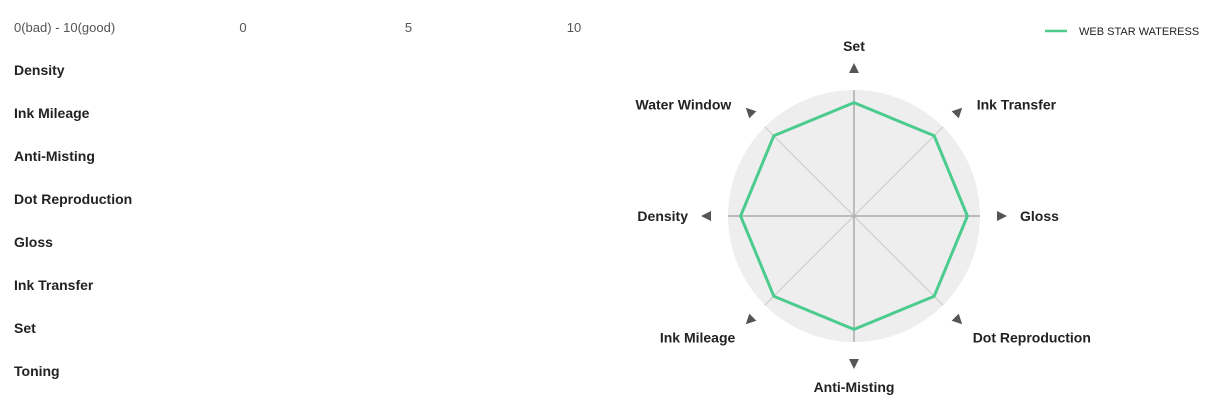 The image size is (1212, 403). What do you see at coordinates (52, 113) in the screenshot?
I see `category-label: Ink Mileage` at bounding box center [52, 113].